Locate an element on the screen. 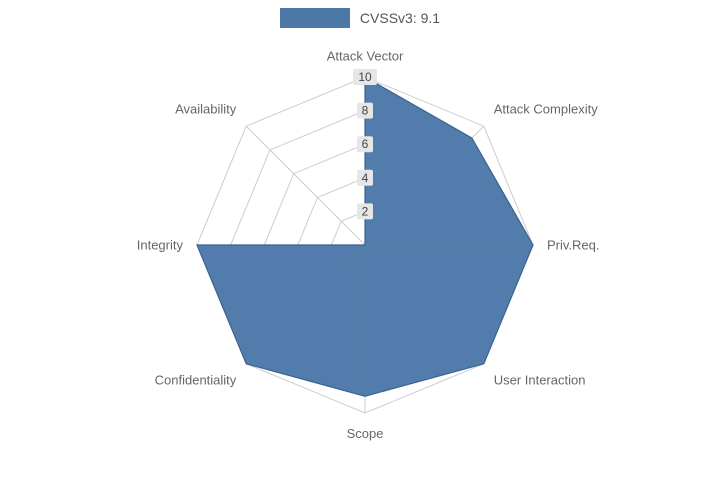 The height and width of the screenshot is (504, 720). axis-label-priv-req-: Priv.Req. is located at coordinates (573, 245).